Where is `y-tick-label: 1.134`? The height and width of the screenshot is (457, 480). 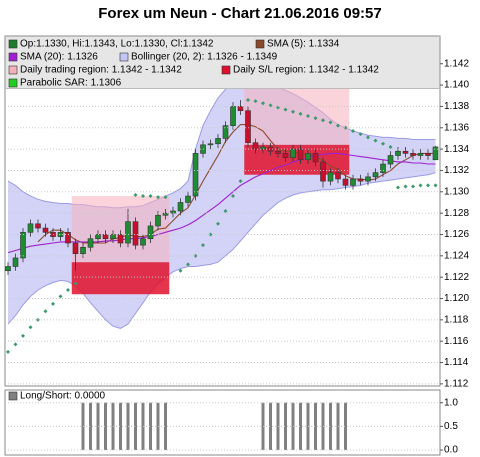 y-tick-label: 1.134 is located at coordinates (456, 149).